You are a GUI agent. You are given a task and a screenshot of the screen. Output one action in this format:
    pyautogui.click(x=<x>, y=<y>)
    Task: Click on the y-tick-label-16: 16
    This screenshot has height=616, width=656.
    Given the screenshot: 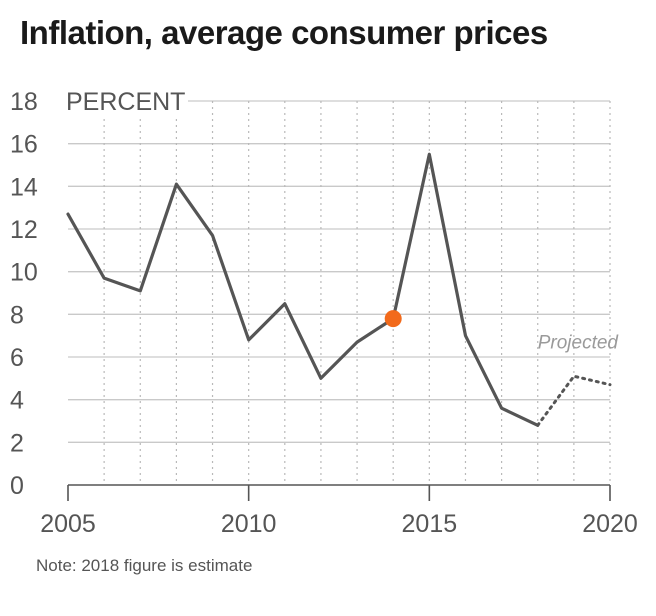 What is the action you would take?
    pyautogui.click(x=24, y=145)
    